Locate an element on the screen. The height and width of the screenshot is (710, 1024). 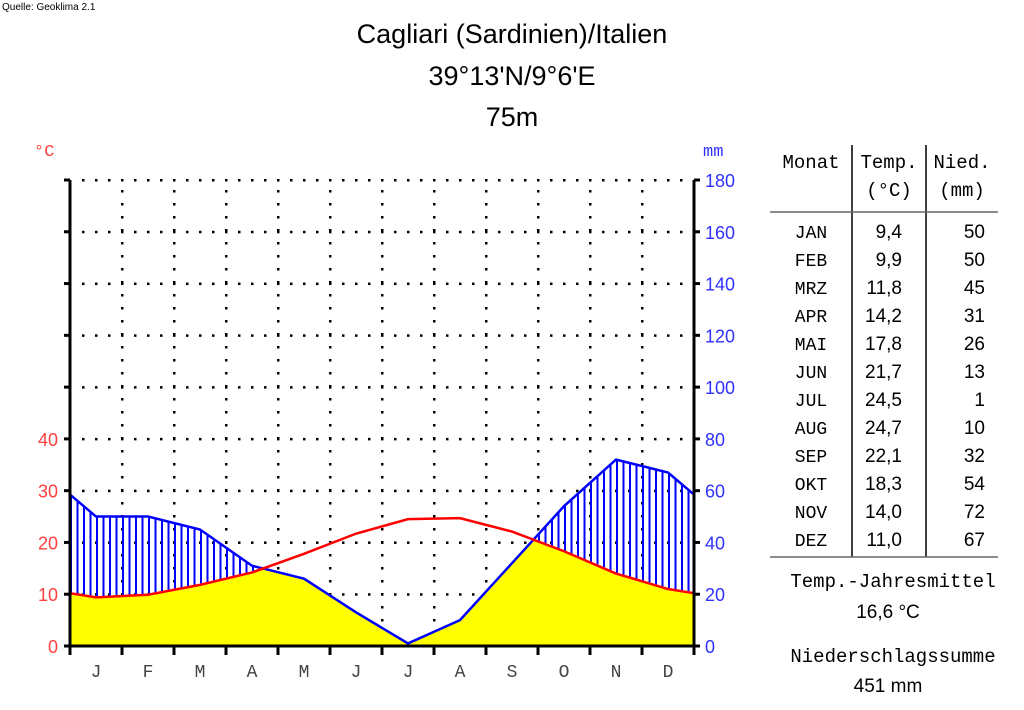
month-label: O is located at coordinates (564, 673).